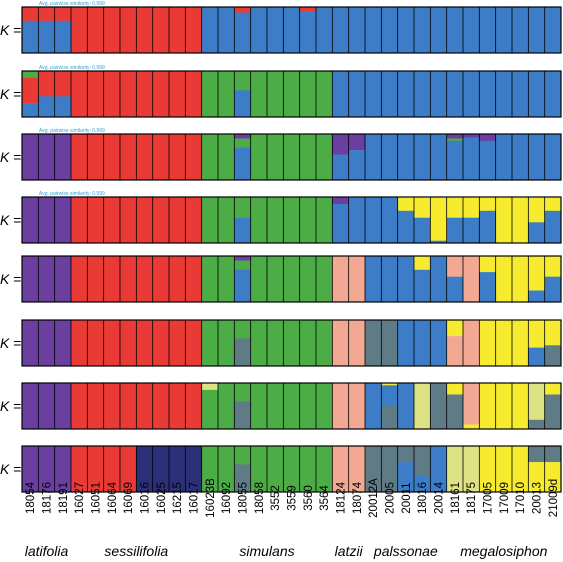  I want to click on bar-segment-k3-16027-red, so click(79, 94).